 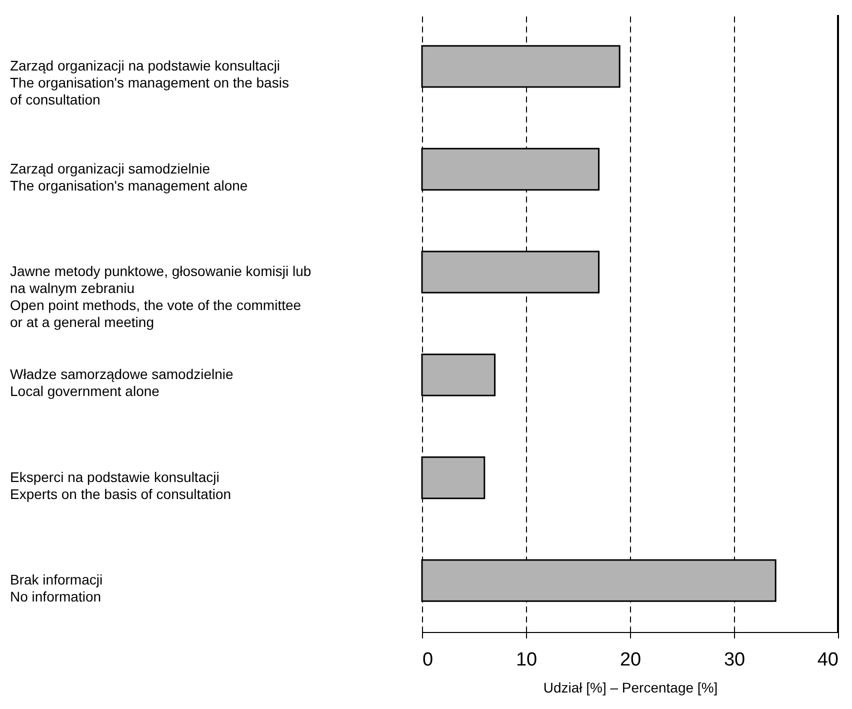 What do you see at coordinates (56, 588) in the screenshot?
I see `y-tick-label: Brak informacji No information` at bounding box center [56, 588].